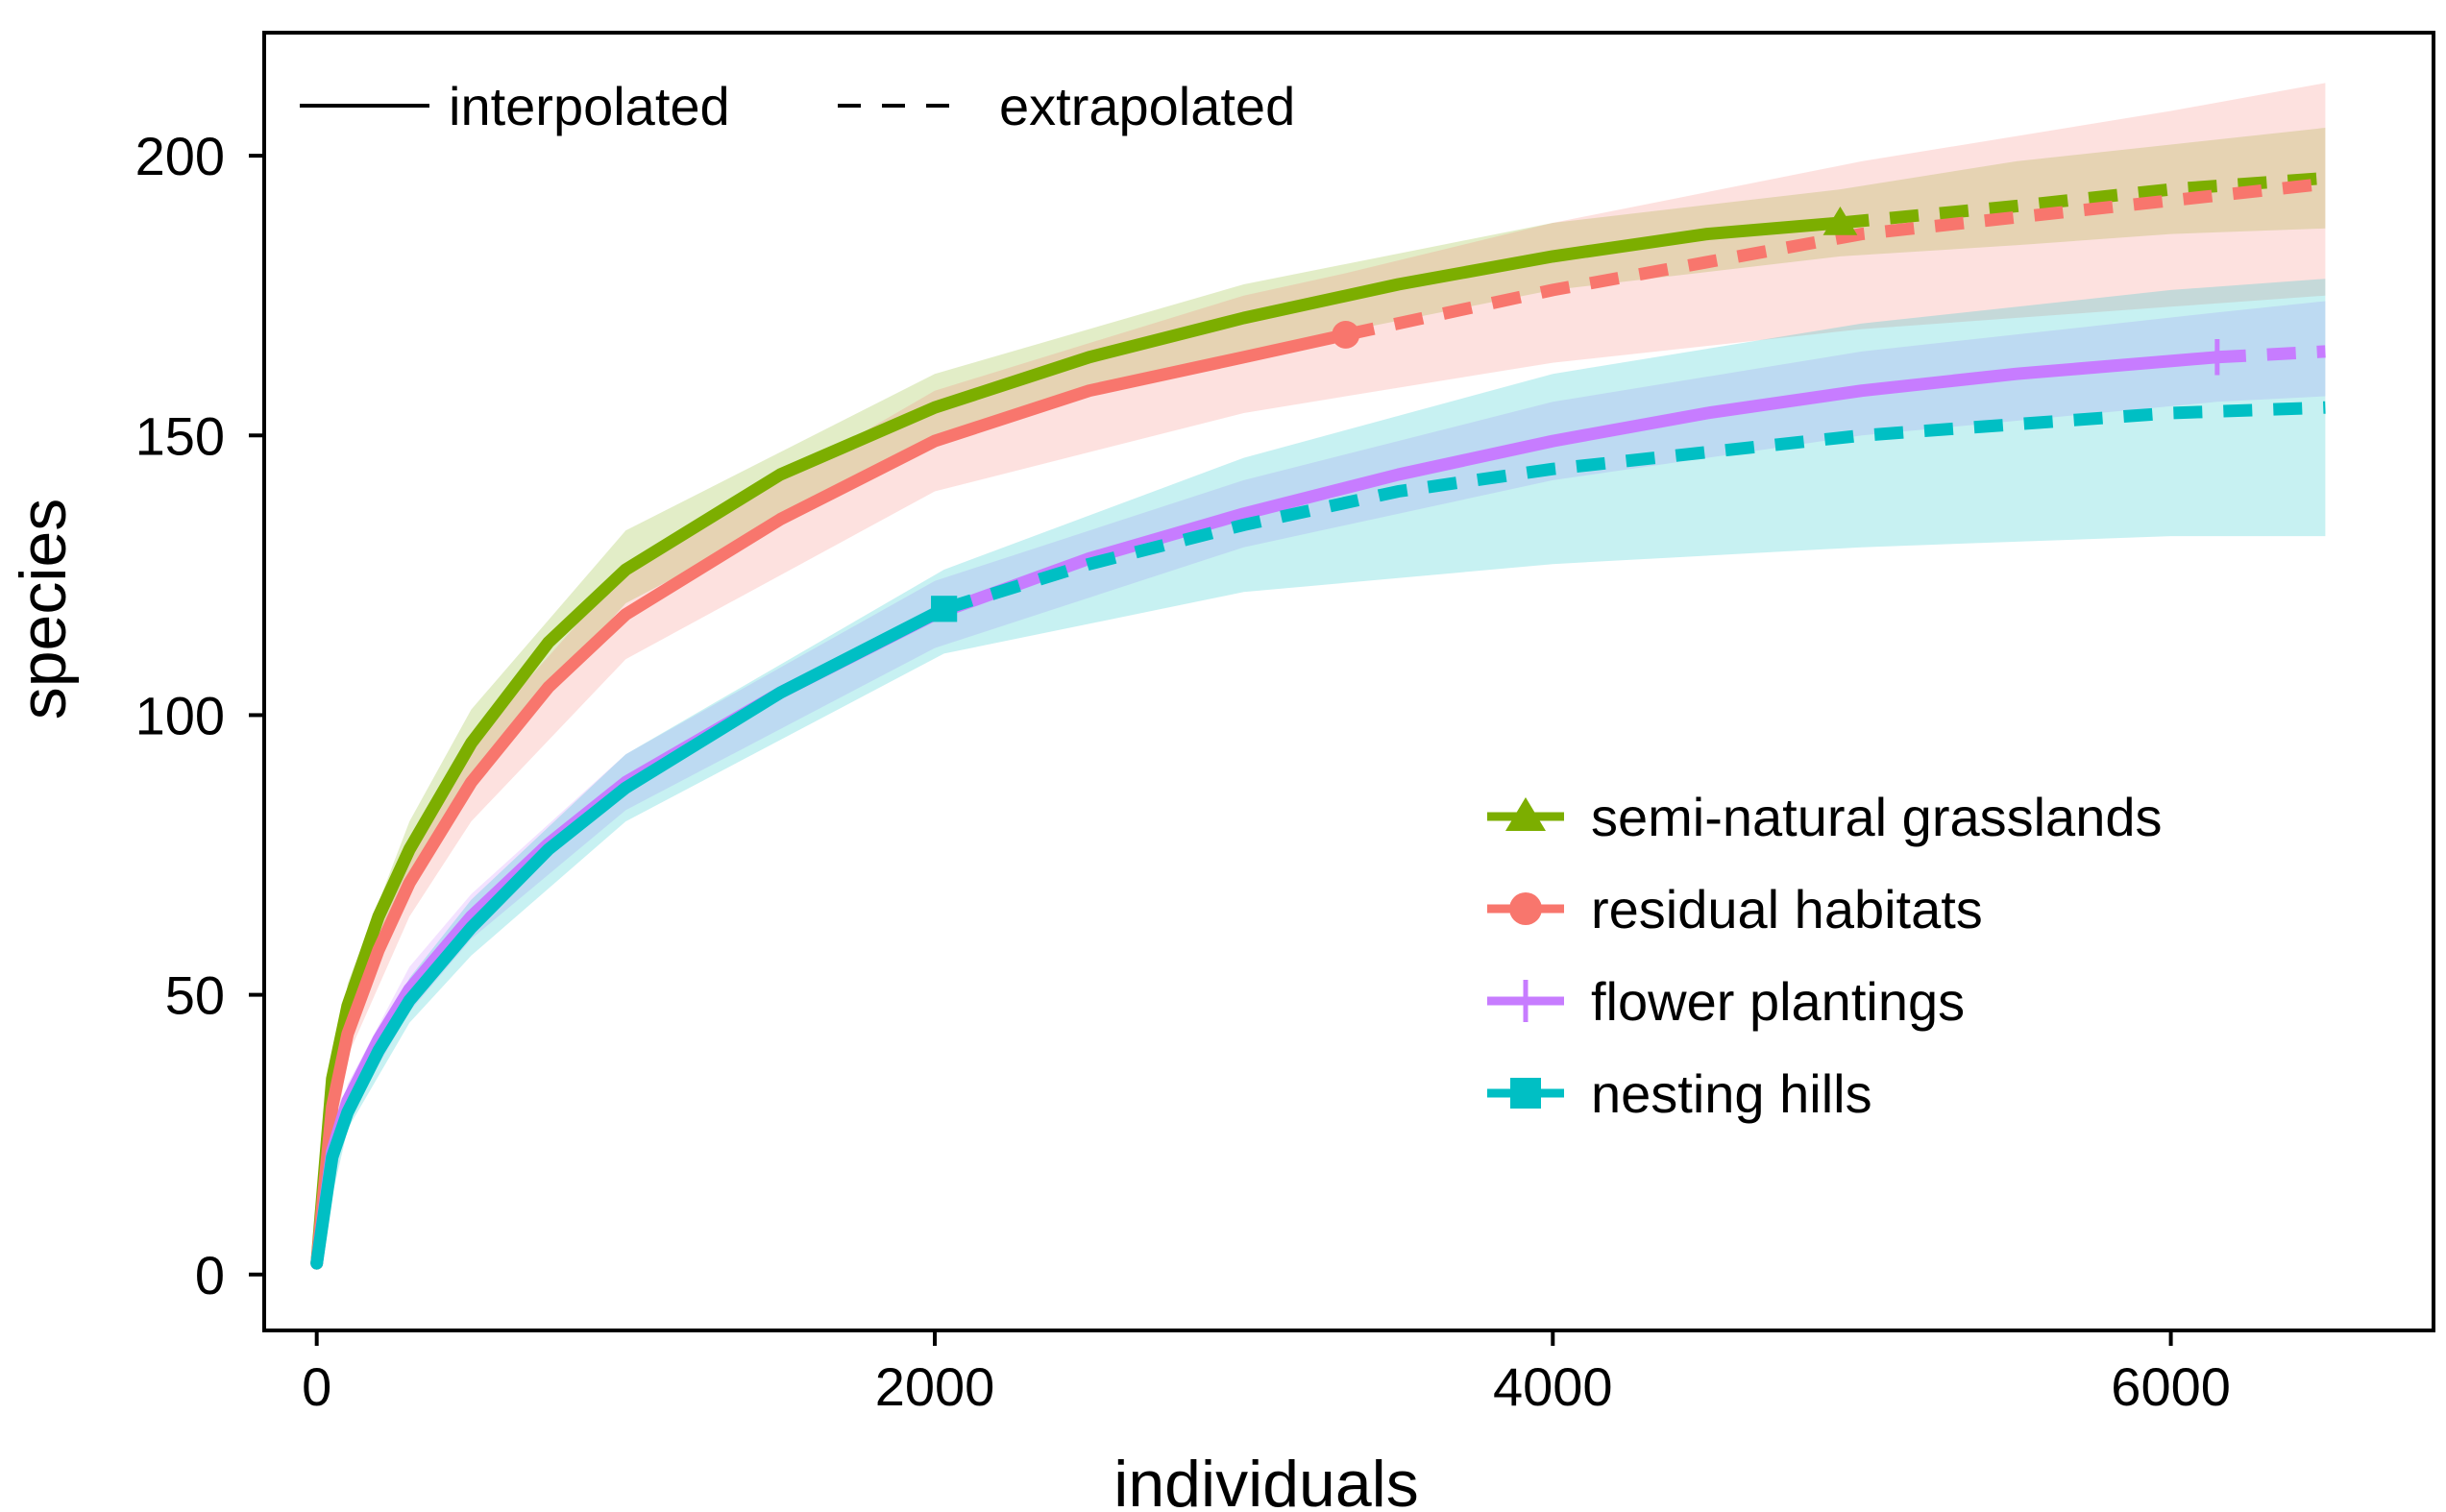 Image resolution: width=2446 pixels, height=1512 pixels. Describe the element at coordinates (1526, 908) in the screenshot. I see `legend-marker-circle` at that location.